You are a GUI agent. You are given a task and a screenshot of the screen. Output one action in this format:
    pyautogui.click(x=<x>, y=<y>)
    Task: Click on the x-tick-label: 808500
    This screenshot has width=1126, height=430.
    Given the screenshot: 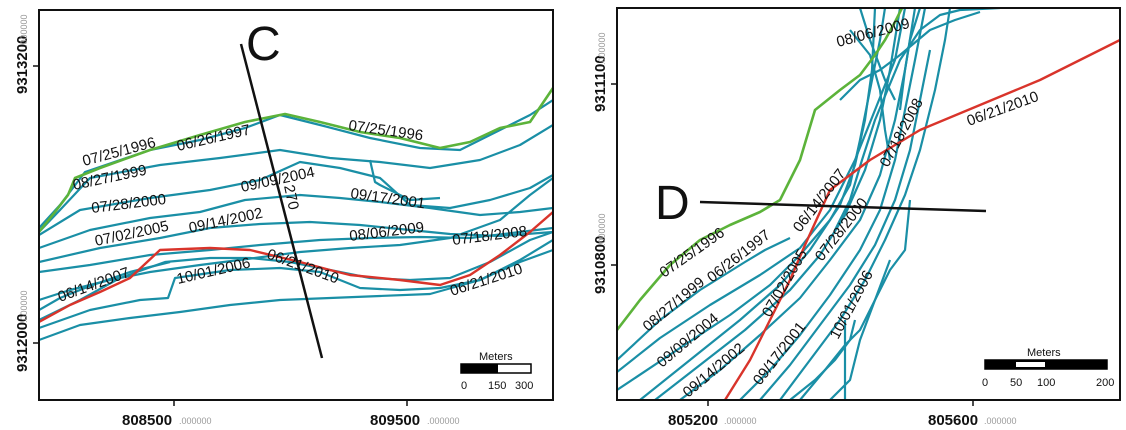 What is the action you would take?
    pyautogui.click(x=147, y=420)
    